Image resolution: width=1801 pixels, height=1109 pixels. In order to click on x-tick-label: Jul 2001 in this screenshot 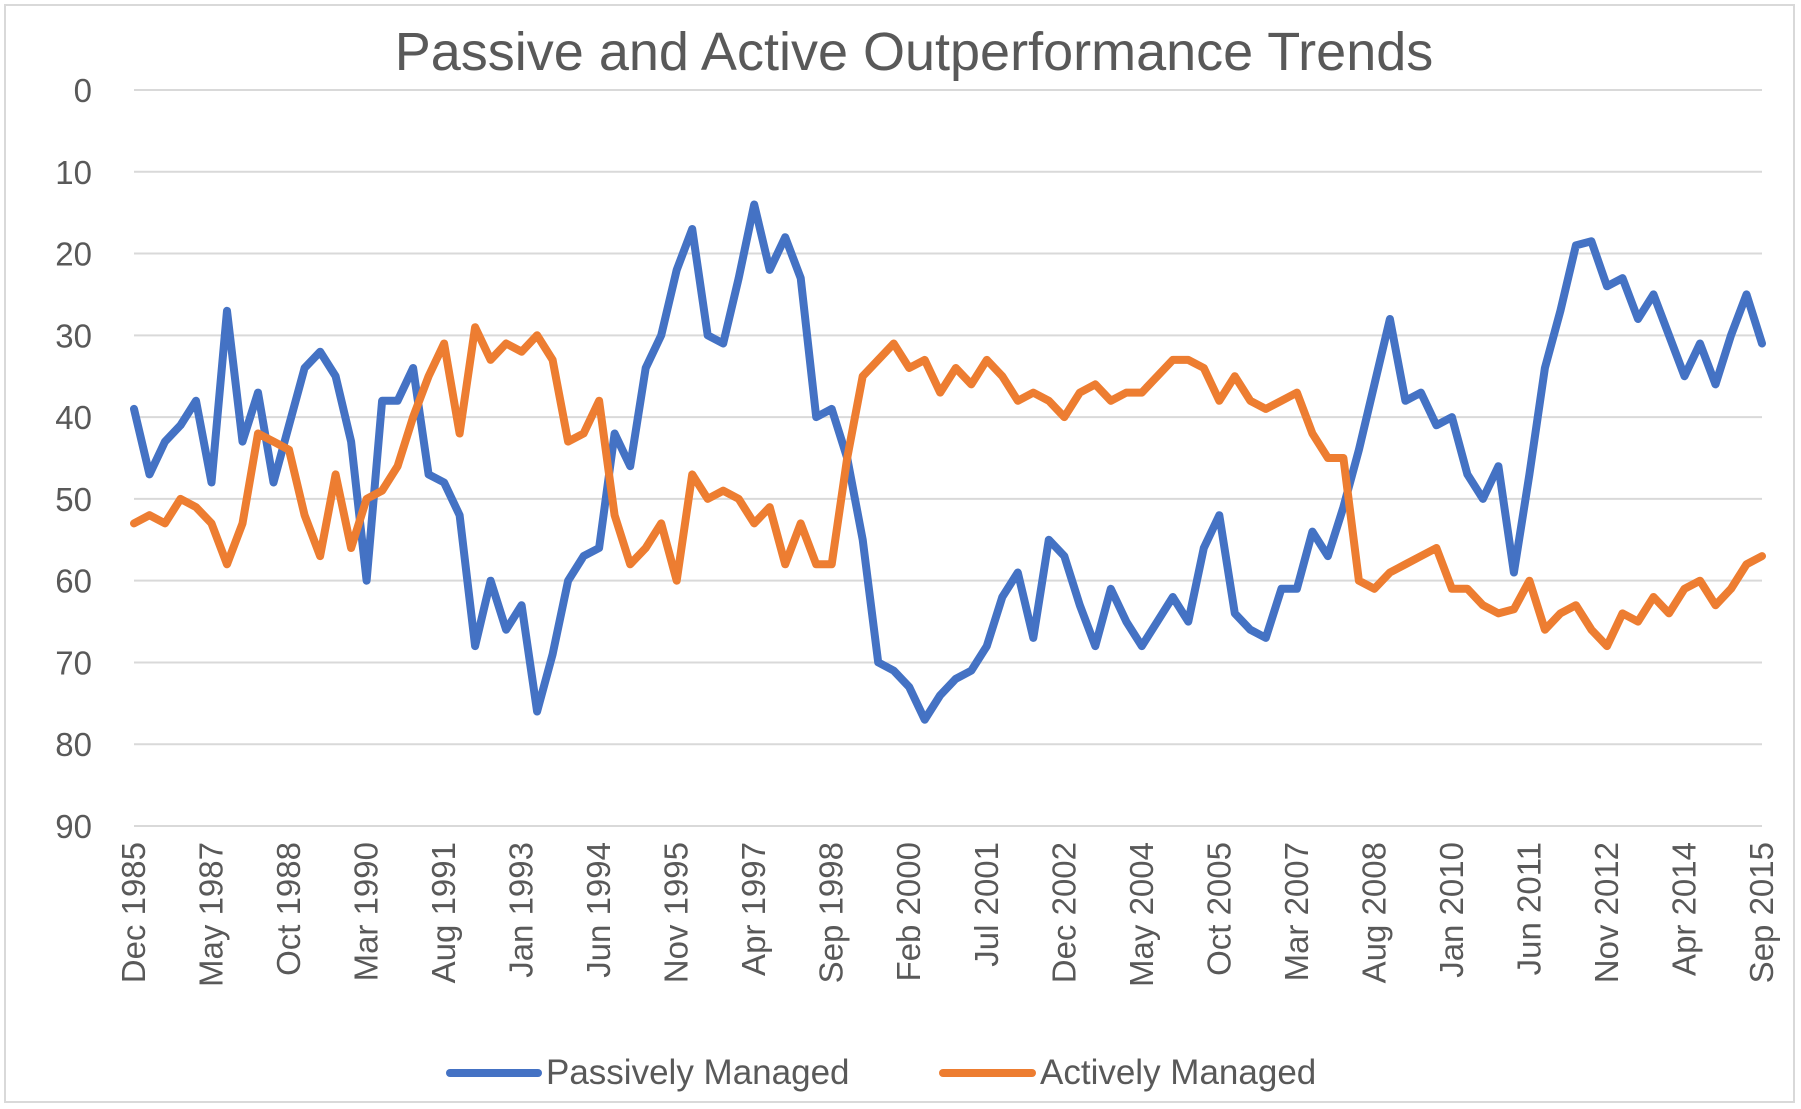, I will do `click(986, 904)`.